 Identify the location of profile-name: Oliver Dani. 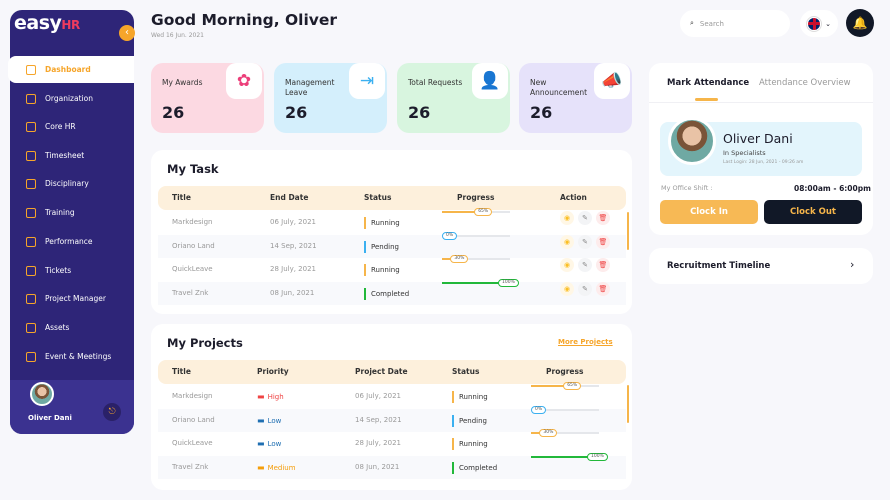
(758, 138).